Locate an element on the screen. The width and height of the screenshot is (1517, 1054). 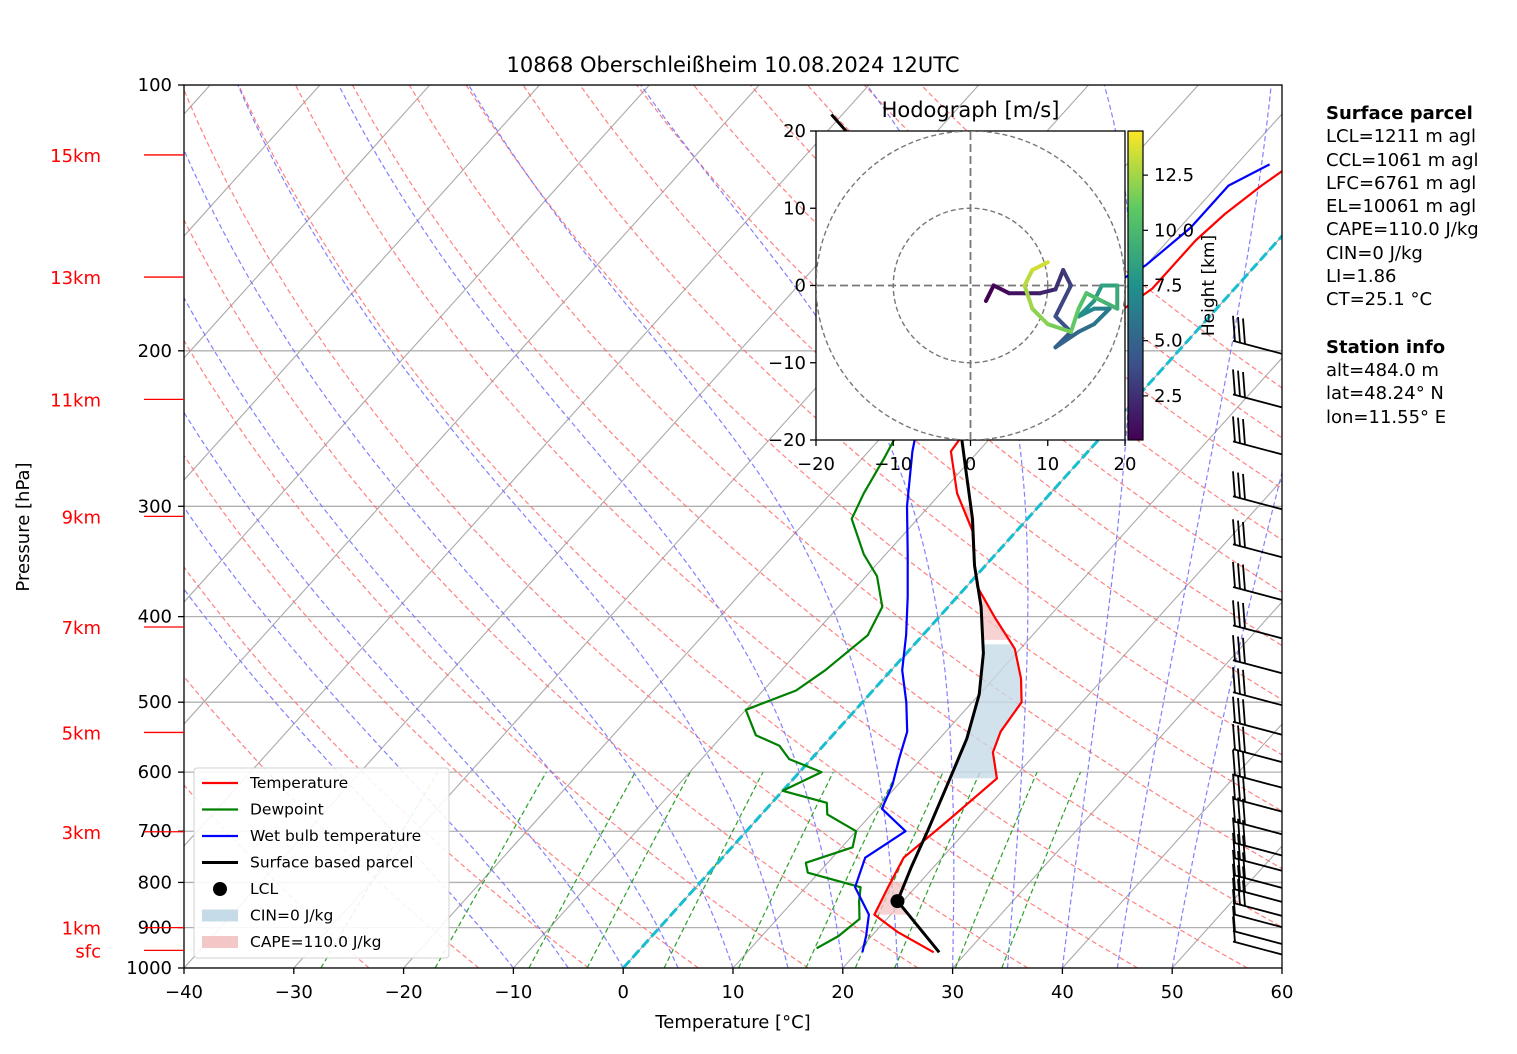
surface-line: LFC=6761 m agl is located at coordinates (1401, 183).